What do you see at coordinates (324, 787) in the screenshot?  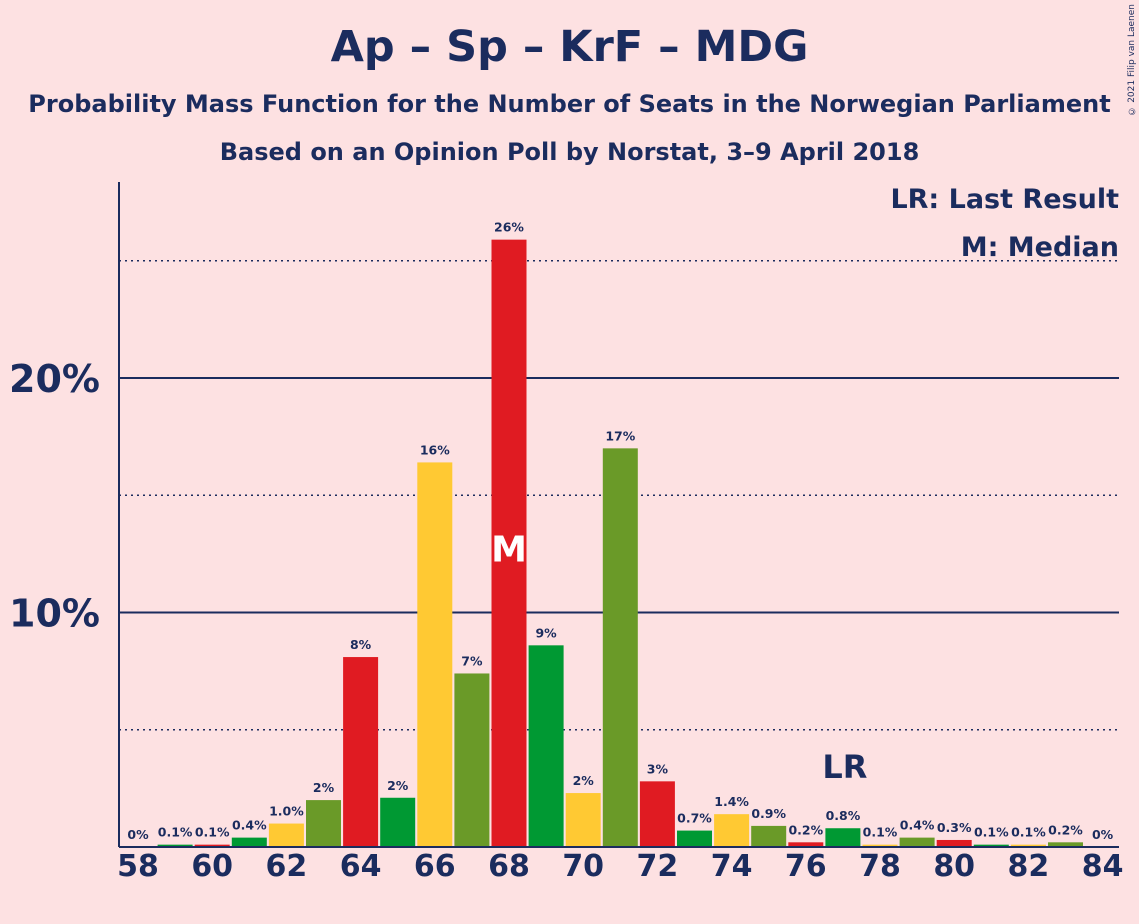 I see `bar-label-63: 2%` at bounding box center [324, 787].